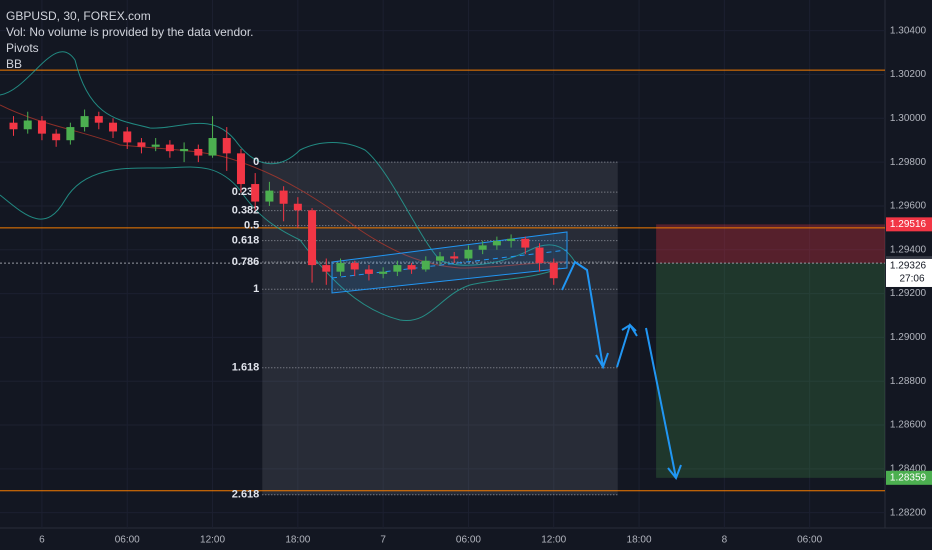 The height and width of the screenshot is (550, 932). I want to click on channel, so click(449, 262).